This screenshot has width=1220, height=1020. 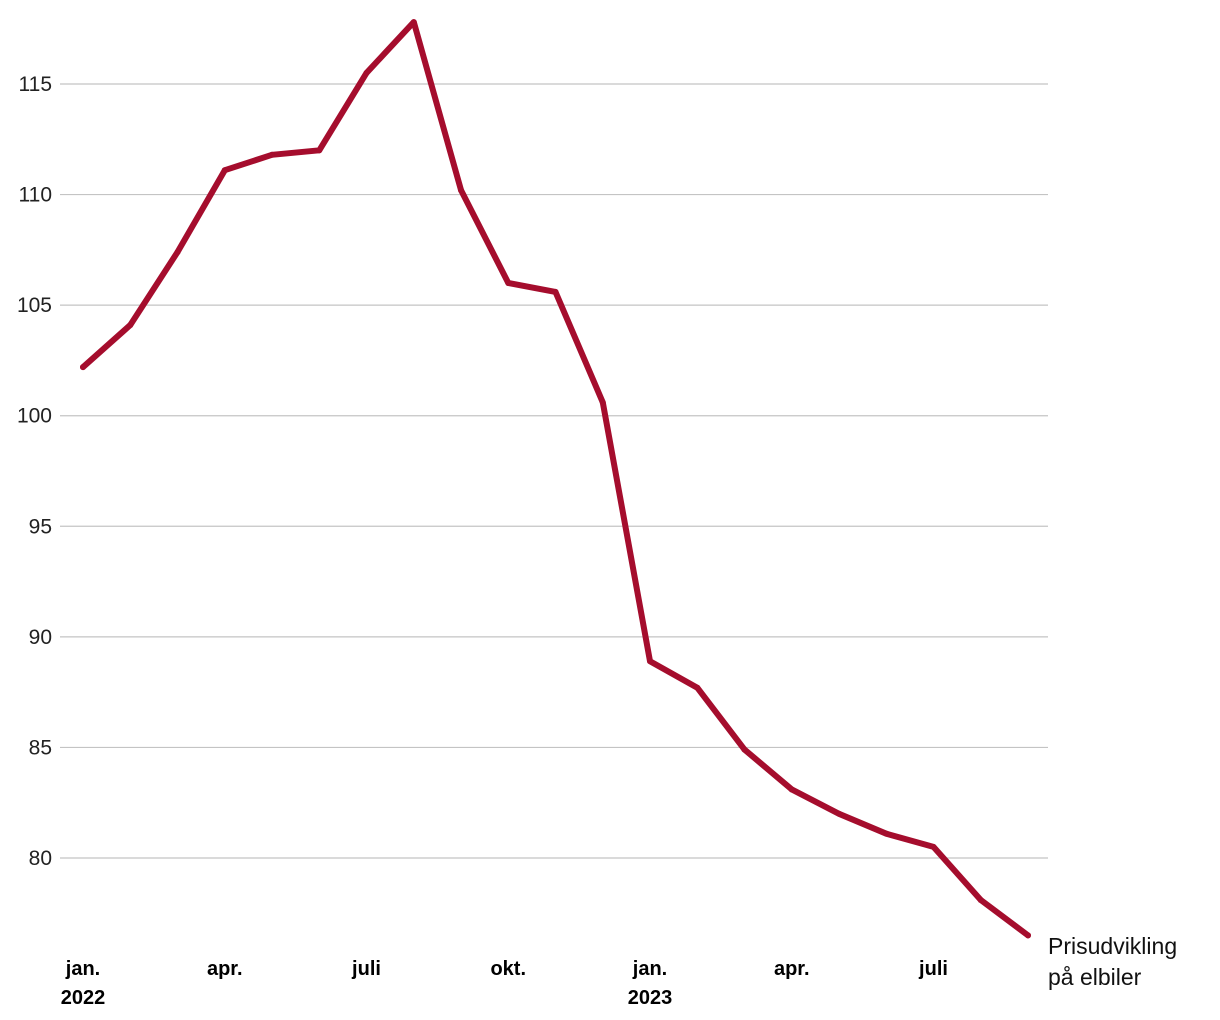 What do you see at coordinates (650, 983) in the screenshot?
I see `x-tick-label: jan. 2023` at bounding box center [650, 983].